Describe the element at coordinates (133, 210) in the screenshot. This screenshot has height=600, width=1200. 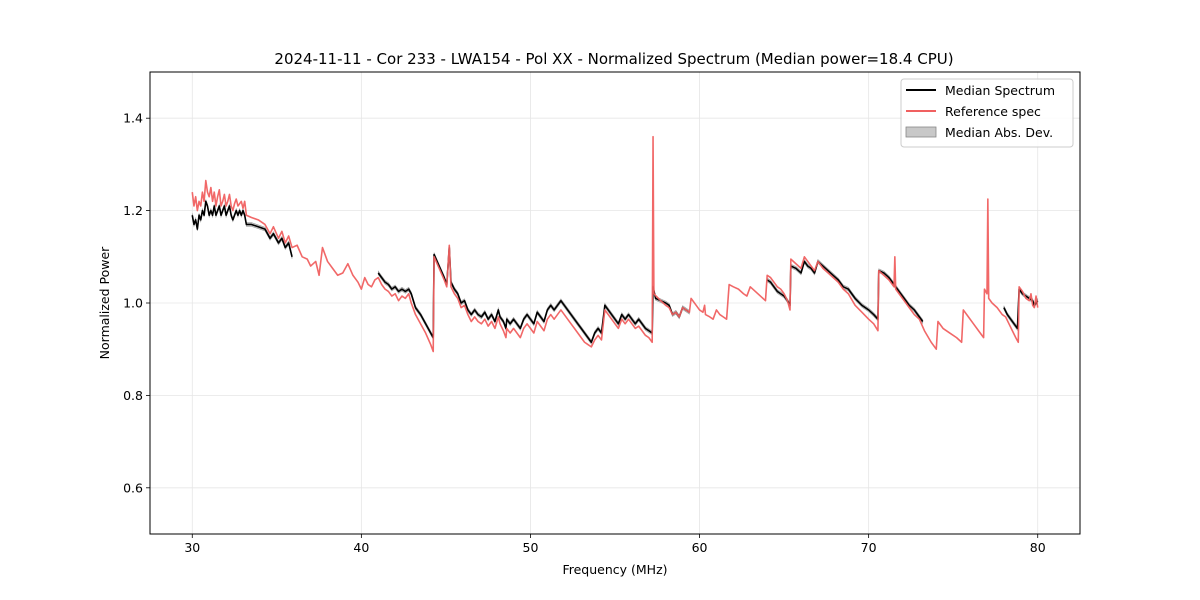
I see `y-tick-label: 1.2` at that location.